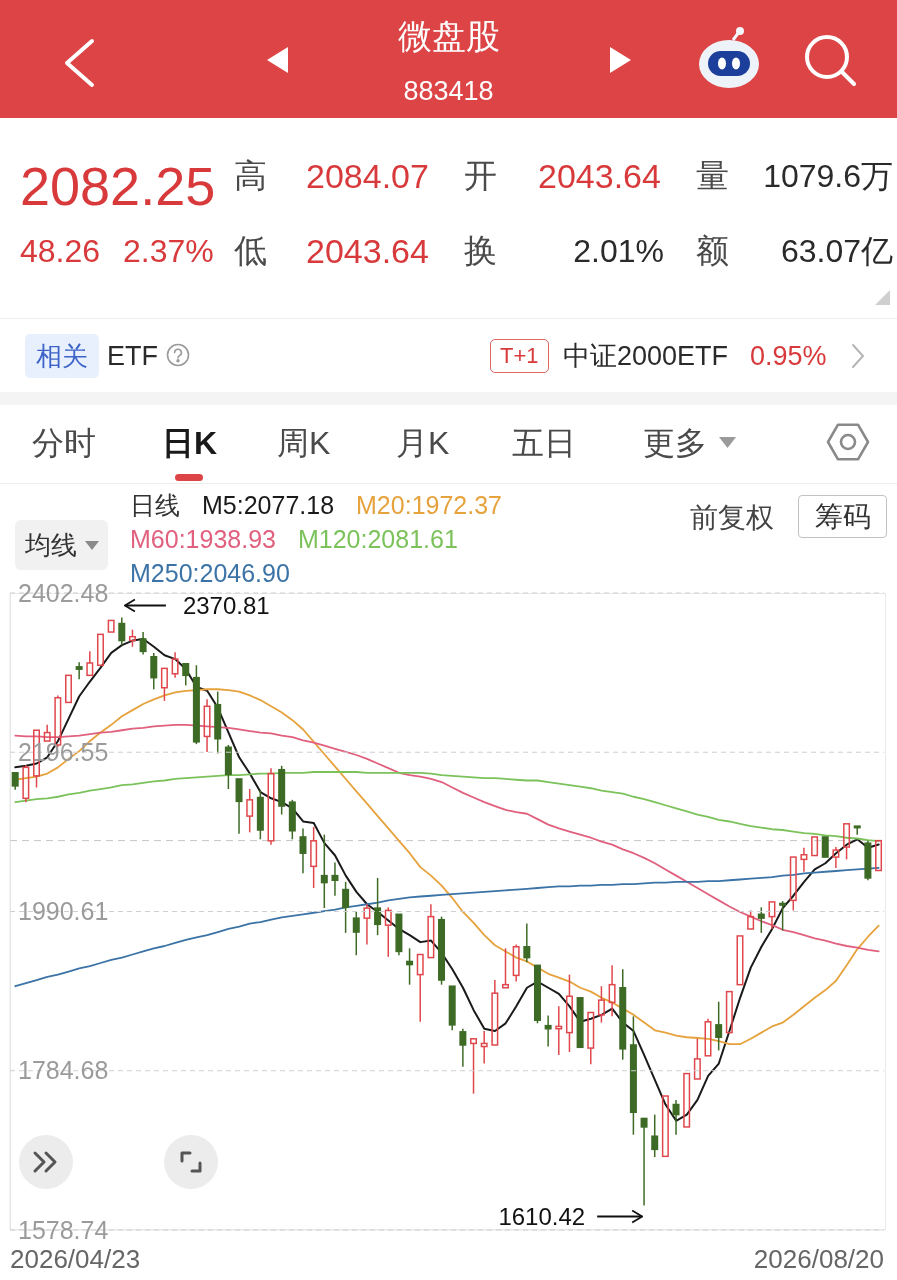  What do you see at coordinates (836, 250) in the screenshot?
I see `text: 63.07亿` at bounding box center [836, 250].